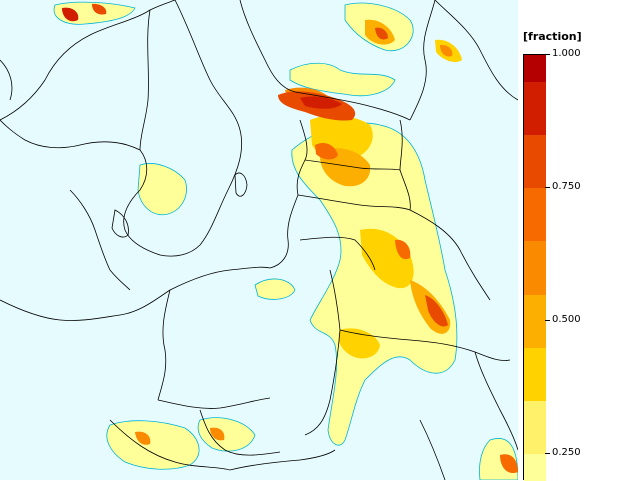 Image resolution: width=640 pixels, height=481 pixels. What do you see at coordinates (432, 449) in the screenshot?
I see `border-moldova` at bounding box center [432, 449].